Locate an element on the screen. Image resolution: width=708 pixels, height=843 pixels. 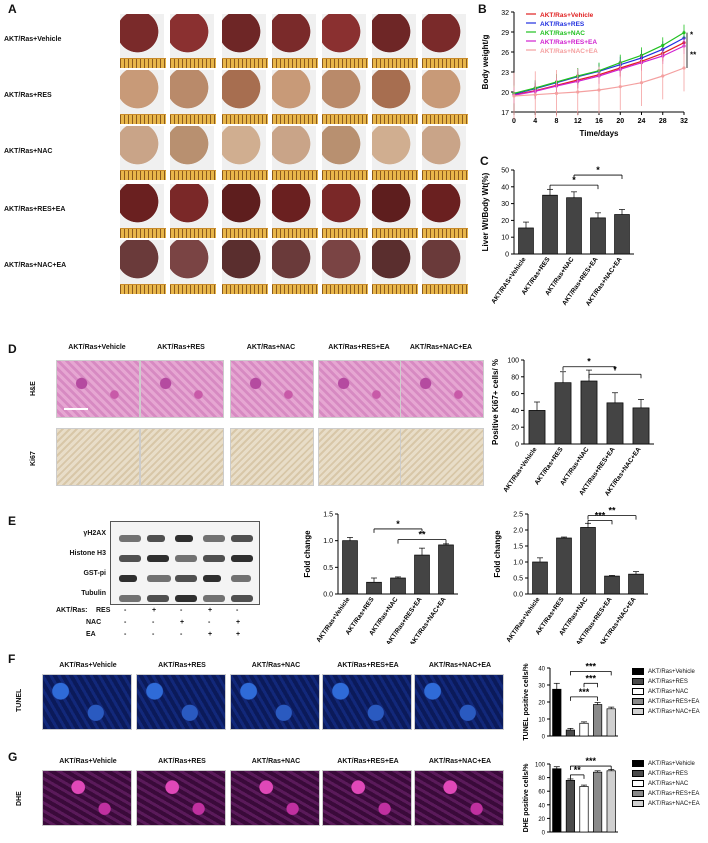
x-tick-label: 4 is located at coordinates (535, 121).